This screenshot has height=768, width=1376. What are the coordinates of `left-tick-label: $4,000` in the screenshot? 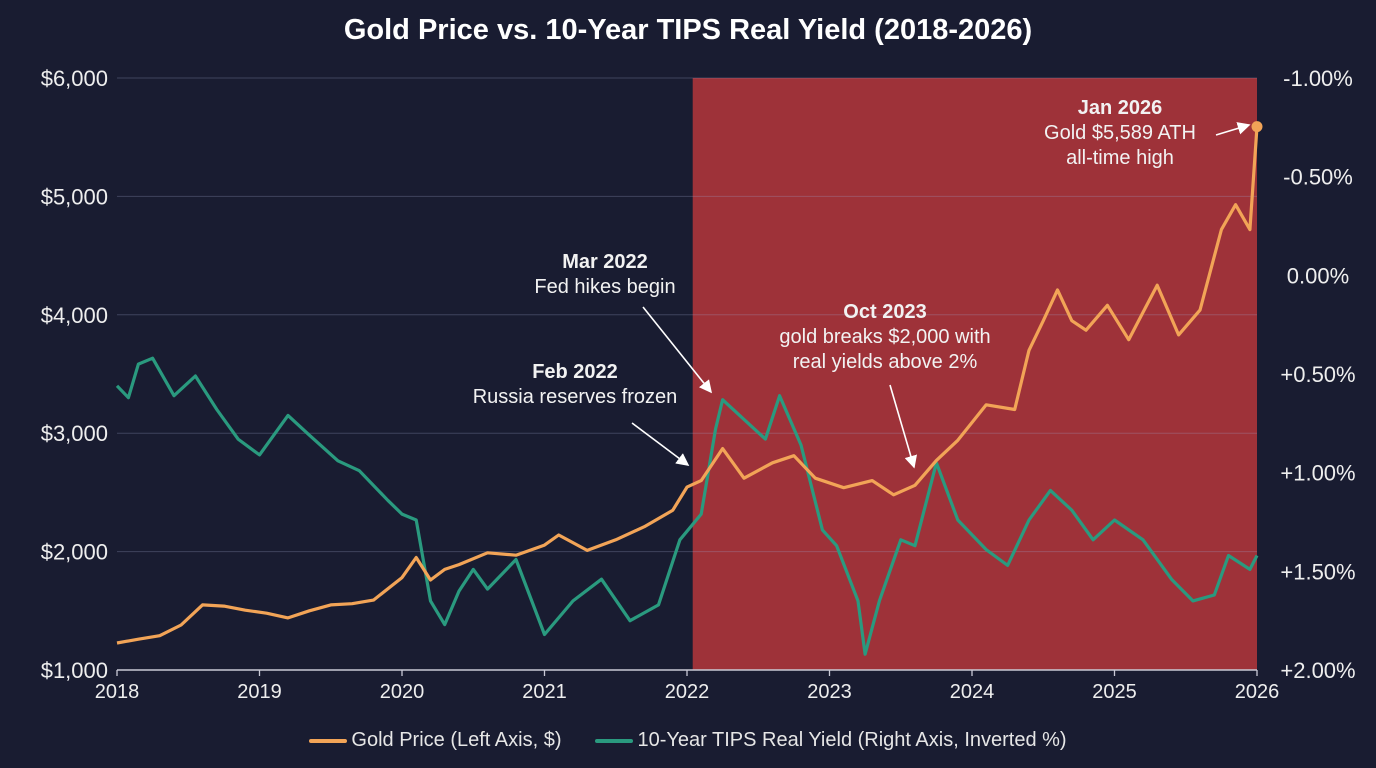 It's located at (74, 315).